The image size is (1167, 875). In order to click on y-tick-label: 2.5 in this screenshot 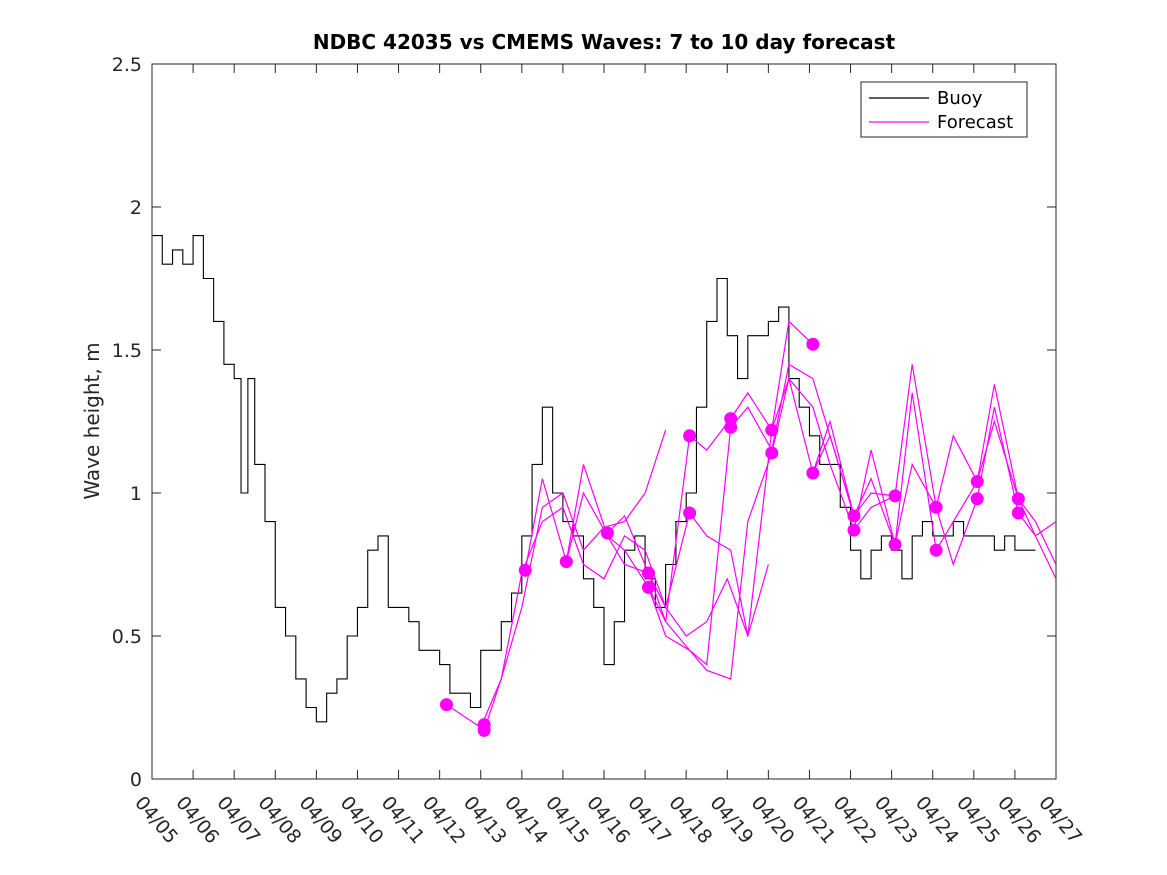, I will do `click(127, 65)`.